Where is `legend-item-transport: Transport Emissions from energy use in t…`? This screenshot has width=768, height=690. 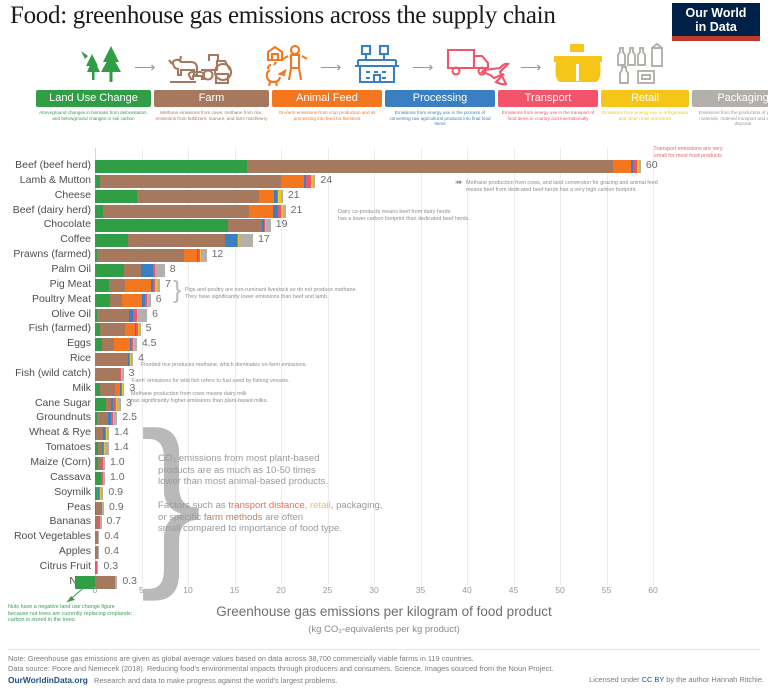
legend-item-transport: Transport Emissions from energy use in t… is located at coordinates (548, 105).